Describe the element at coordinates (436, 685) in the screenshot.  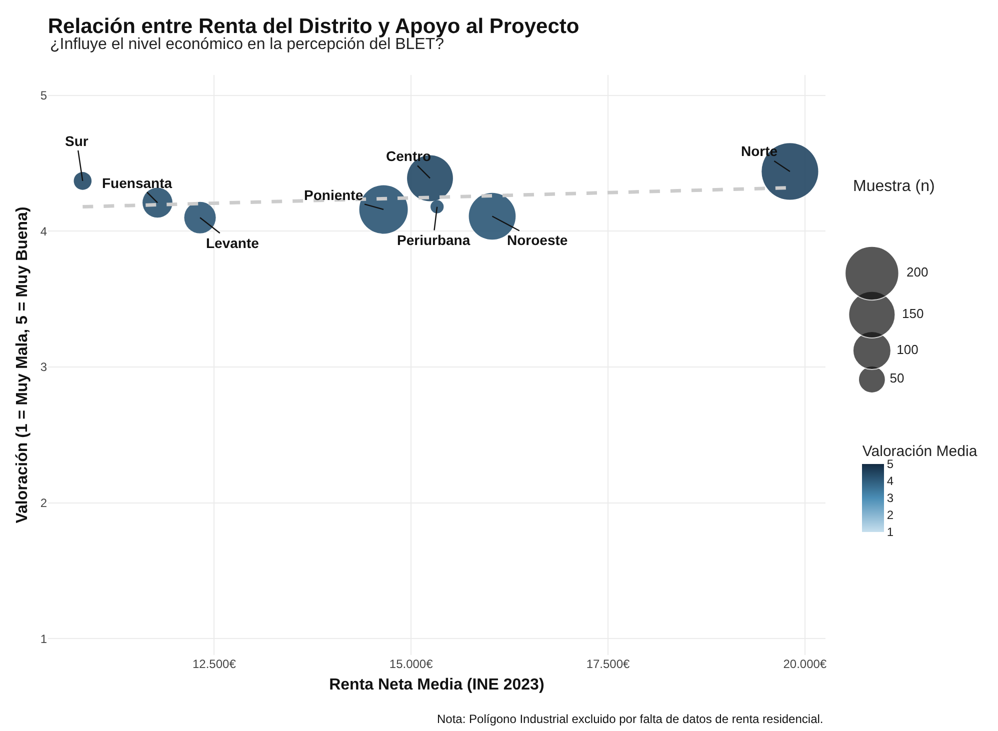
I see `x-axis-title: Renta Neta Media (INE 2023)` at that location.